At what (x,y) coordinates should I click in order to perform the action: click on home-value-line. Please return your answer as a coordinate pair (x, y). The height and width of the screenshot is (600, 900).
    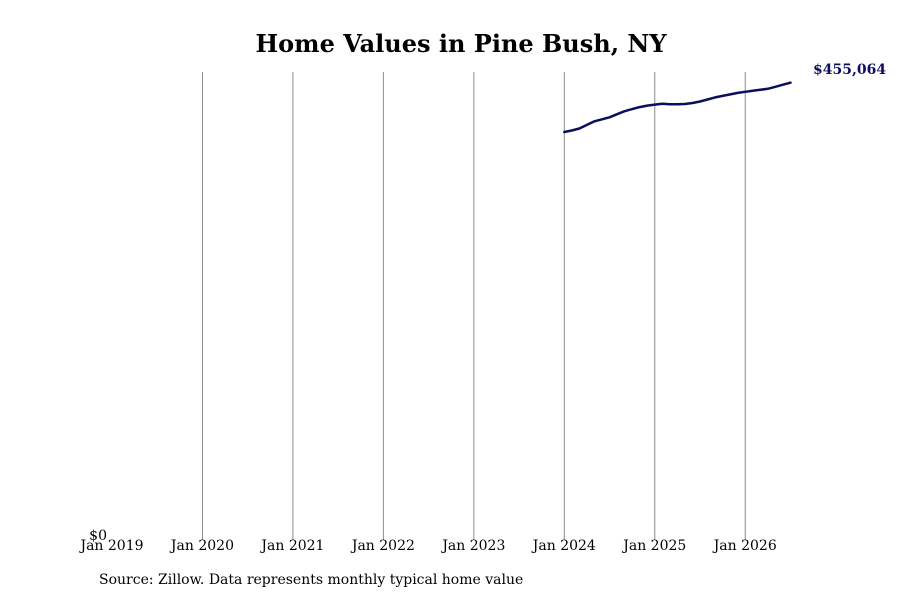
    Looking at the image, I should click on (677, 107).